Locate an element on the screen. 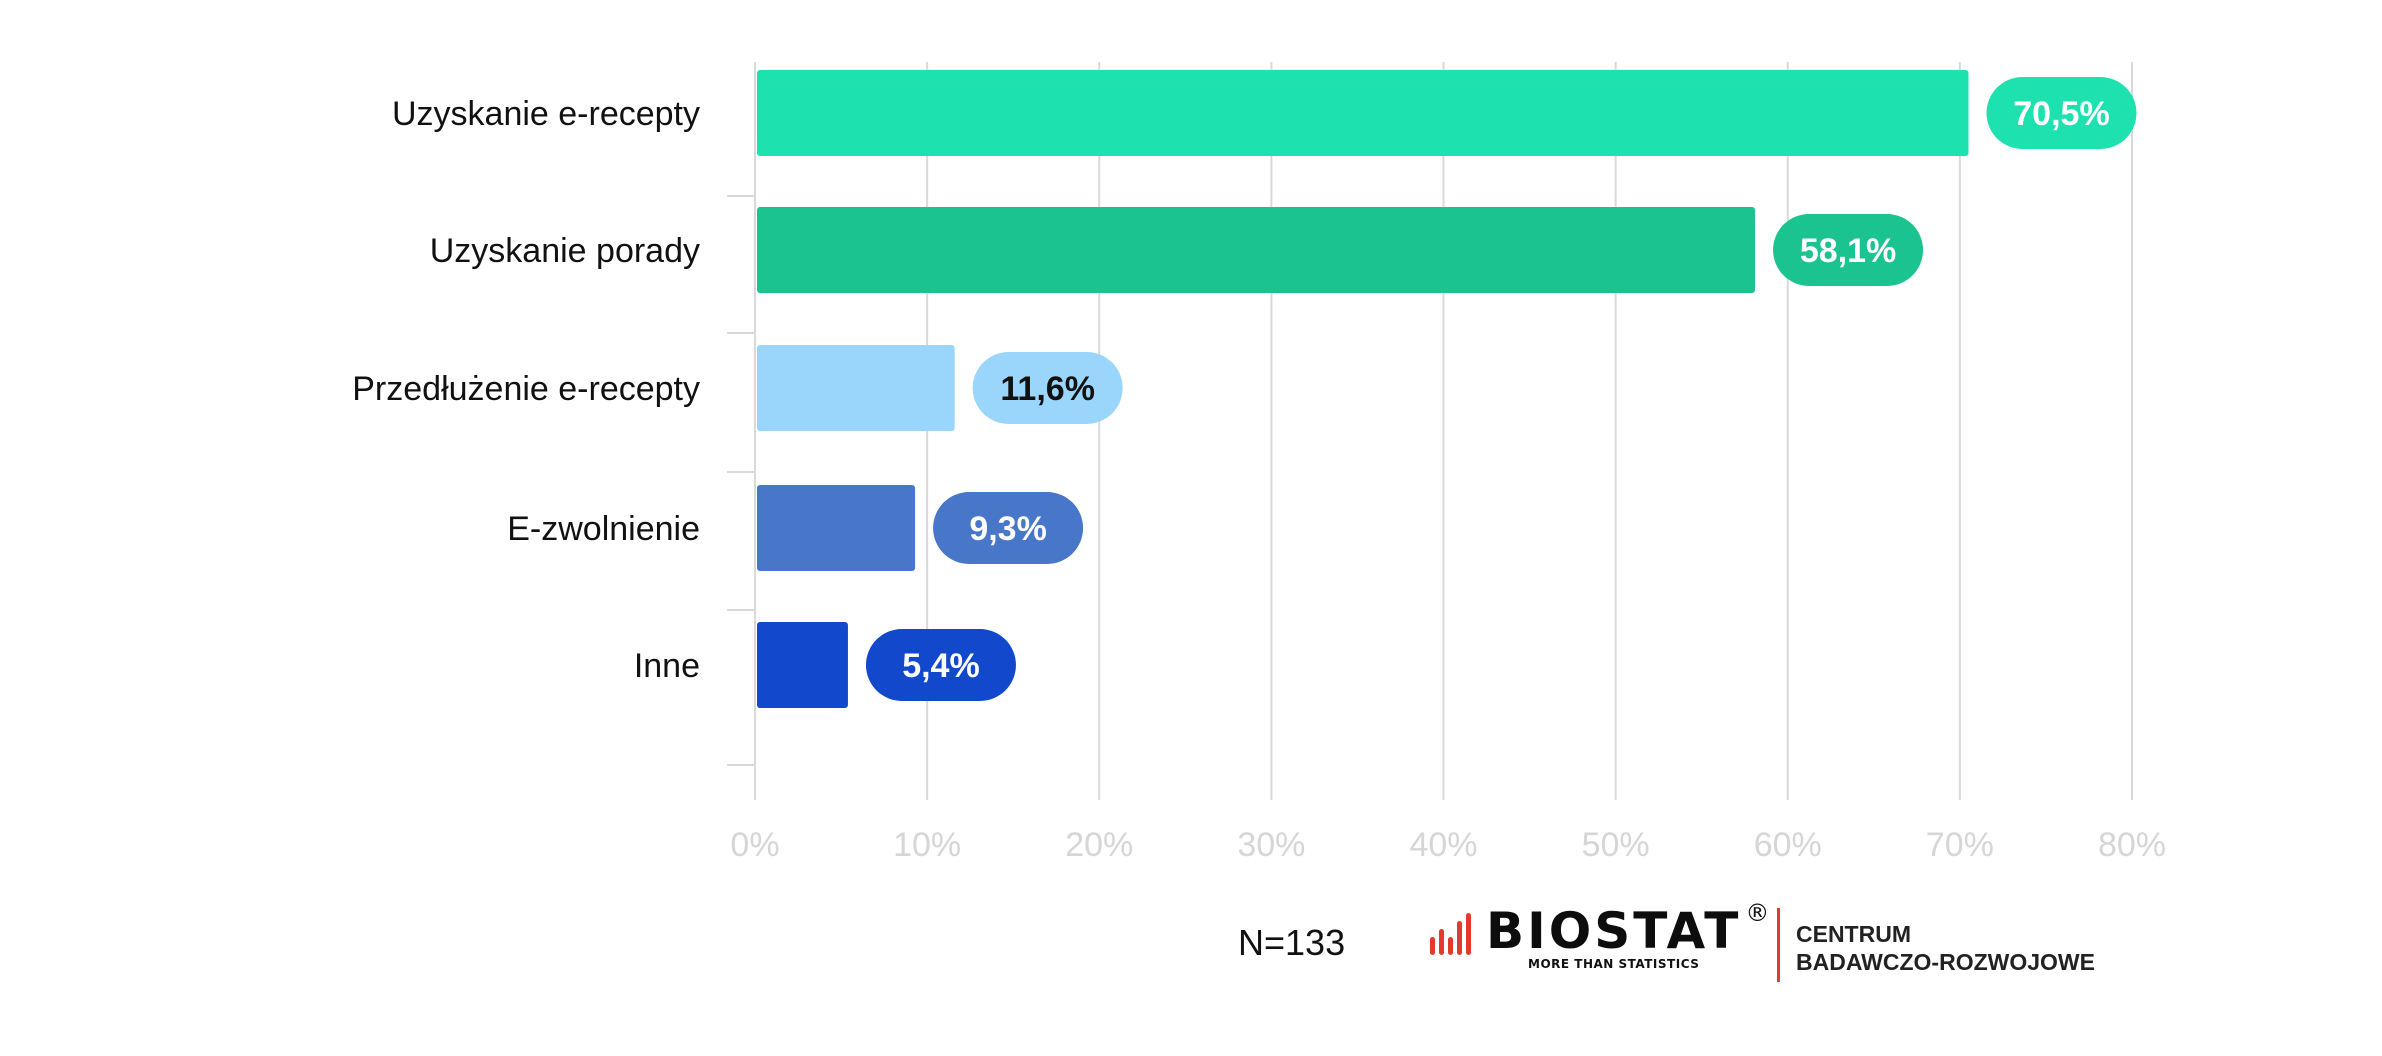 This screenshot has height=1056, width=2382. logo-divider is located at coordinates (1778, 945).